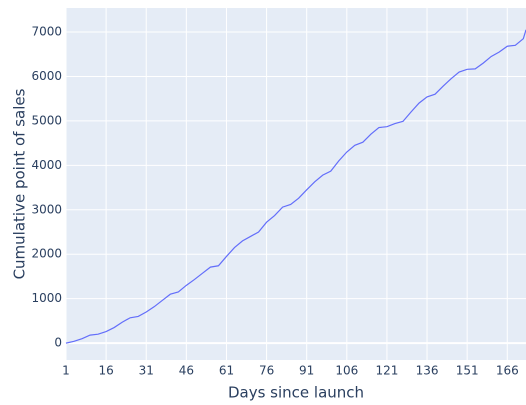 The image size is (526, 405). What do you see at coordinates (467, 371) in the screenshot?
I see `x-tick-label: 151` at bounding box center [467, 371].